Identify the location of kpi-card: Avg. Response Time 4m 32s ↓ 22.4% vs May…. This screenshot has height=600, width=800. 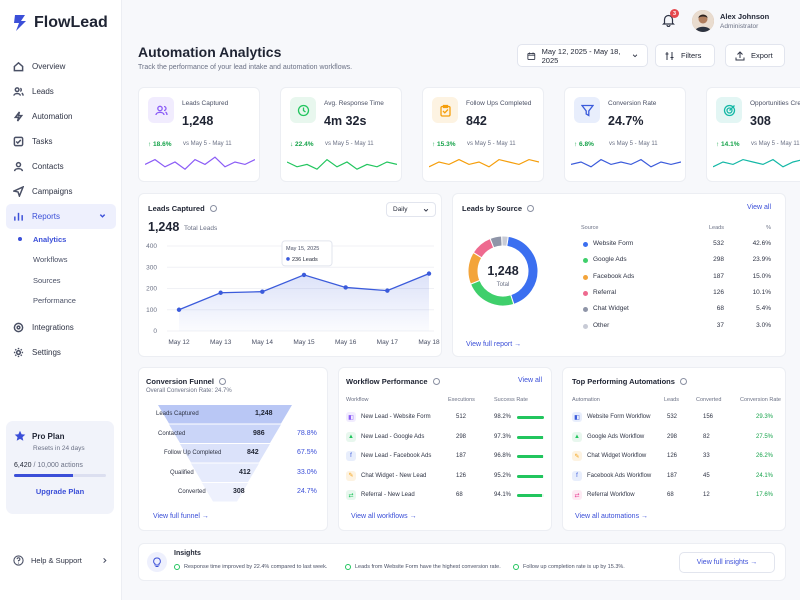
(341, 134).